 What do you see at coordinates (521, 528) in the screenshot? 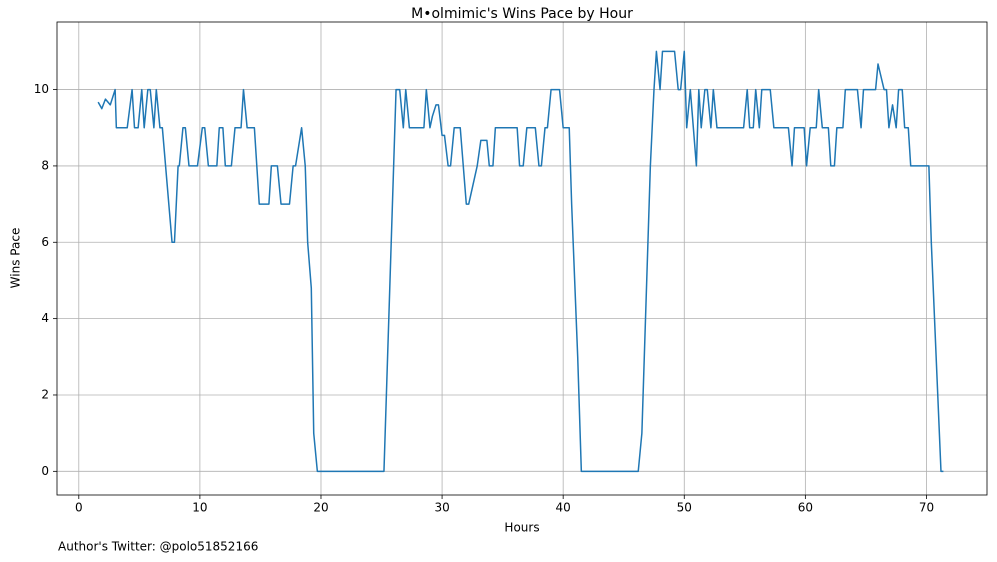
I see `x-axis-label: Hours` at bounding box center [521, 528].